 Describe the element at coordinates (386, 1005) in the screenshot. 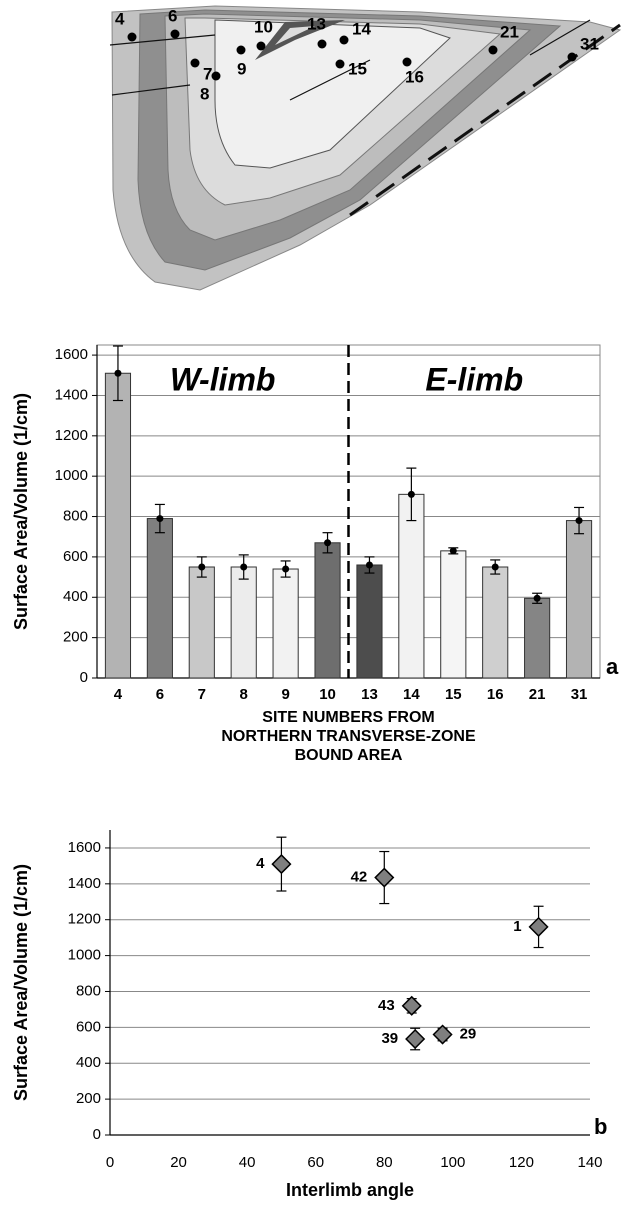

I see `point-label: 43` at that location.